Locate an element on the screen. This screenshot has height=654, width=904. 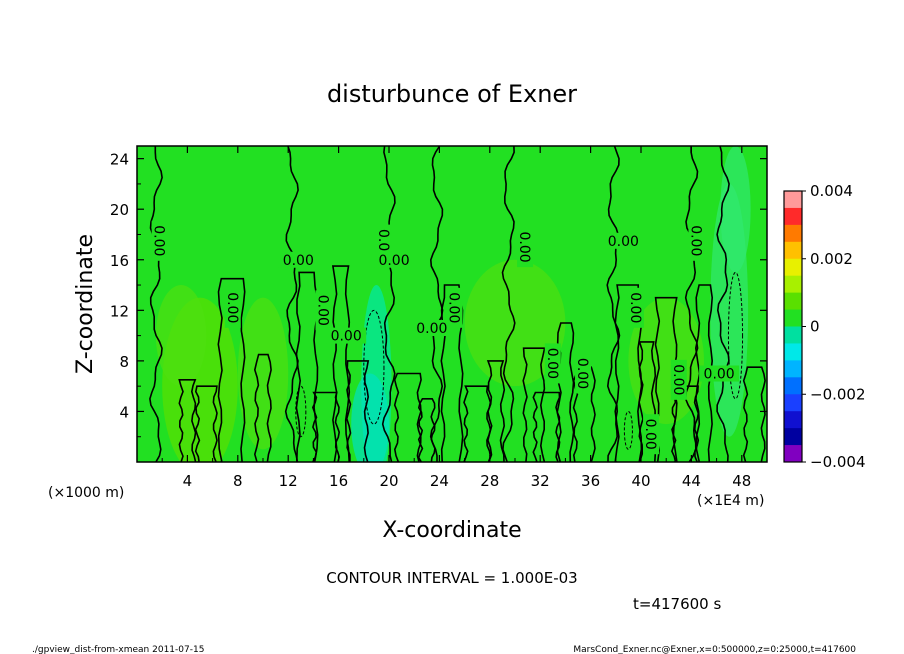
x-tick-label: 32 is located at coordinates (540, 481).